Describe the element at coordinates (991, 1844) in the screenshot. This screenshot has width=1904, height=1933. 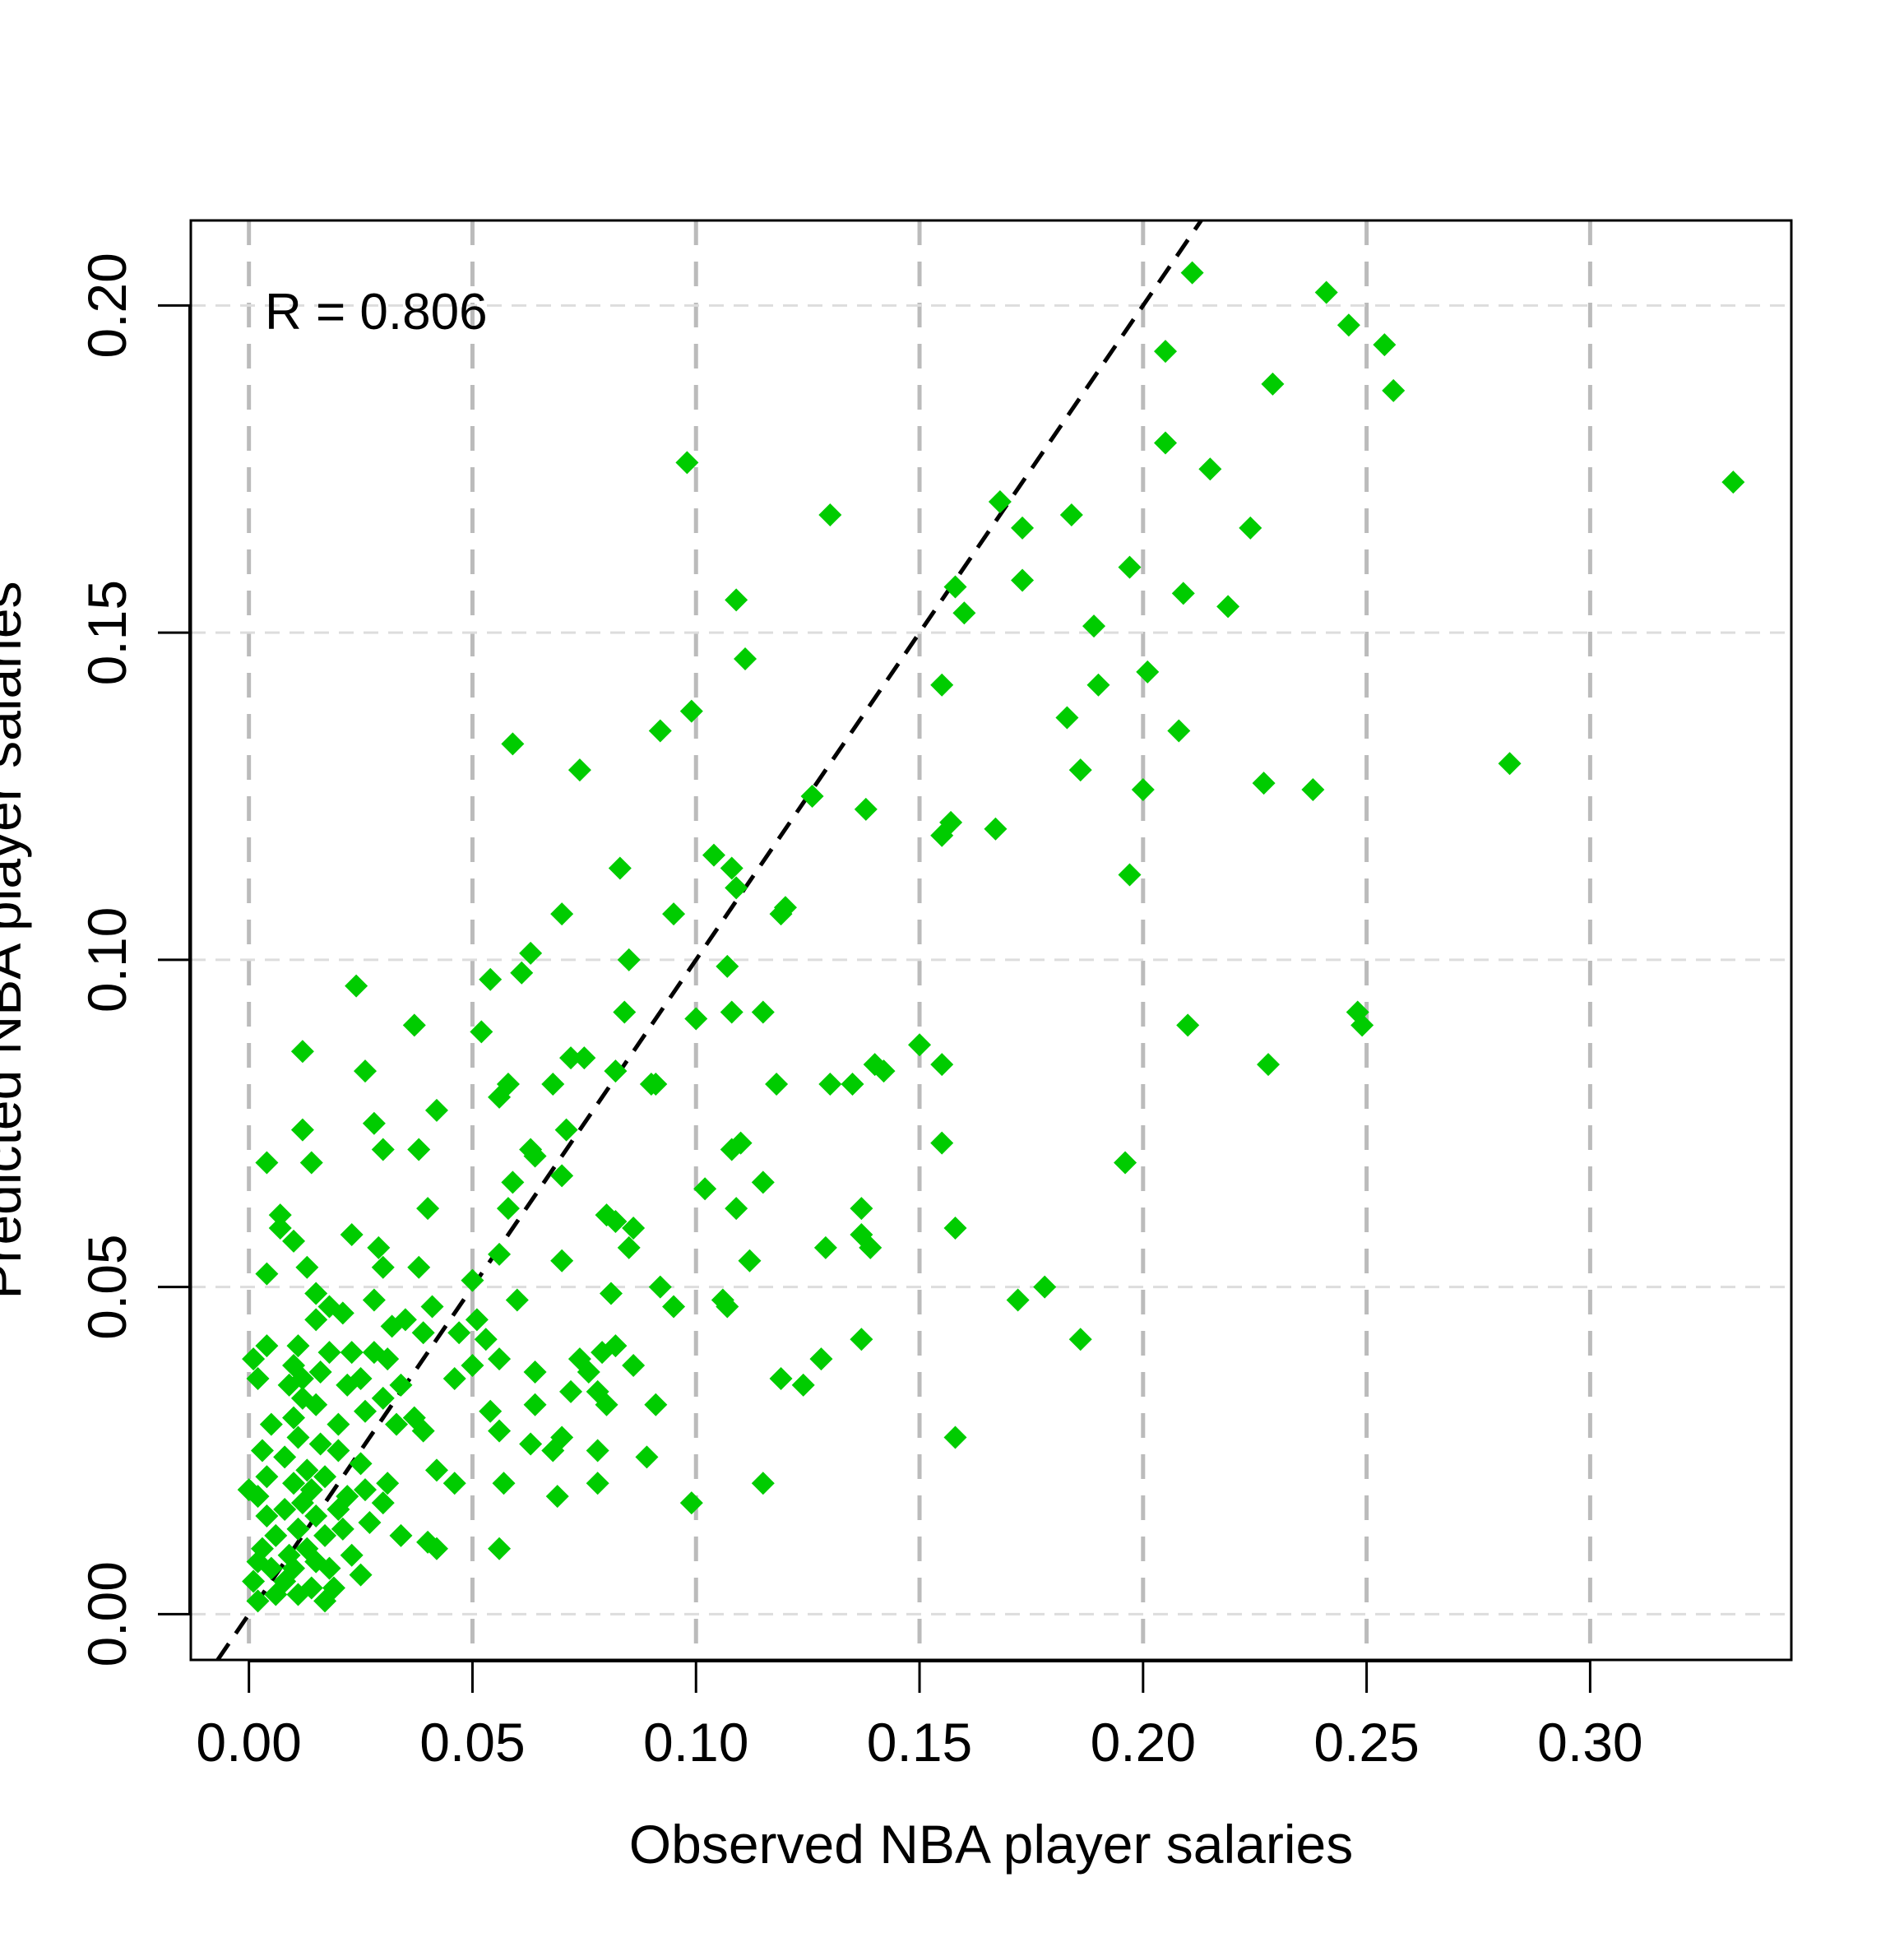
I see `x-axis-title: Observed NBA player salaries` at that location.